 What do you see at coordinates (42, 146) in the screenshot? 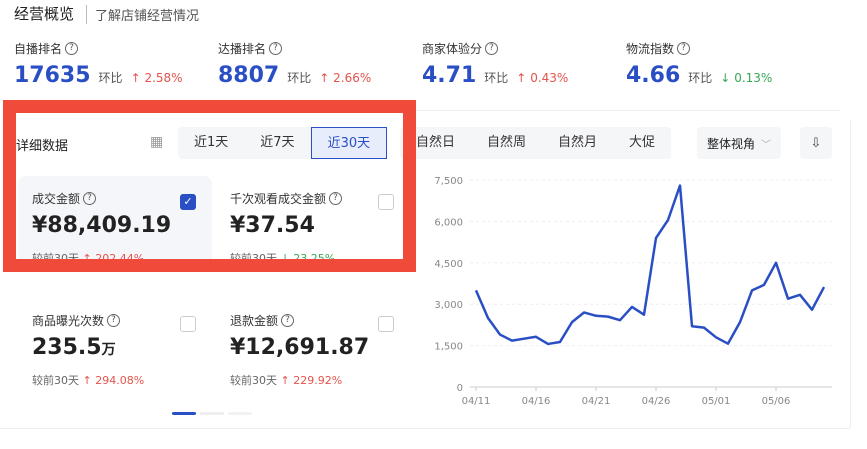
I see `detail-title: 详细数据` at bounding box center [42, 146].